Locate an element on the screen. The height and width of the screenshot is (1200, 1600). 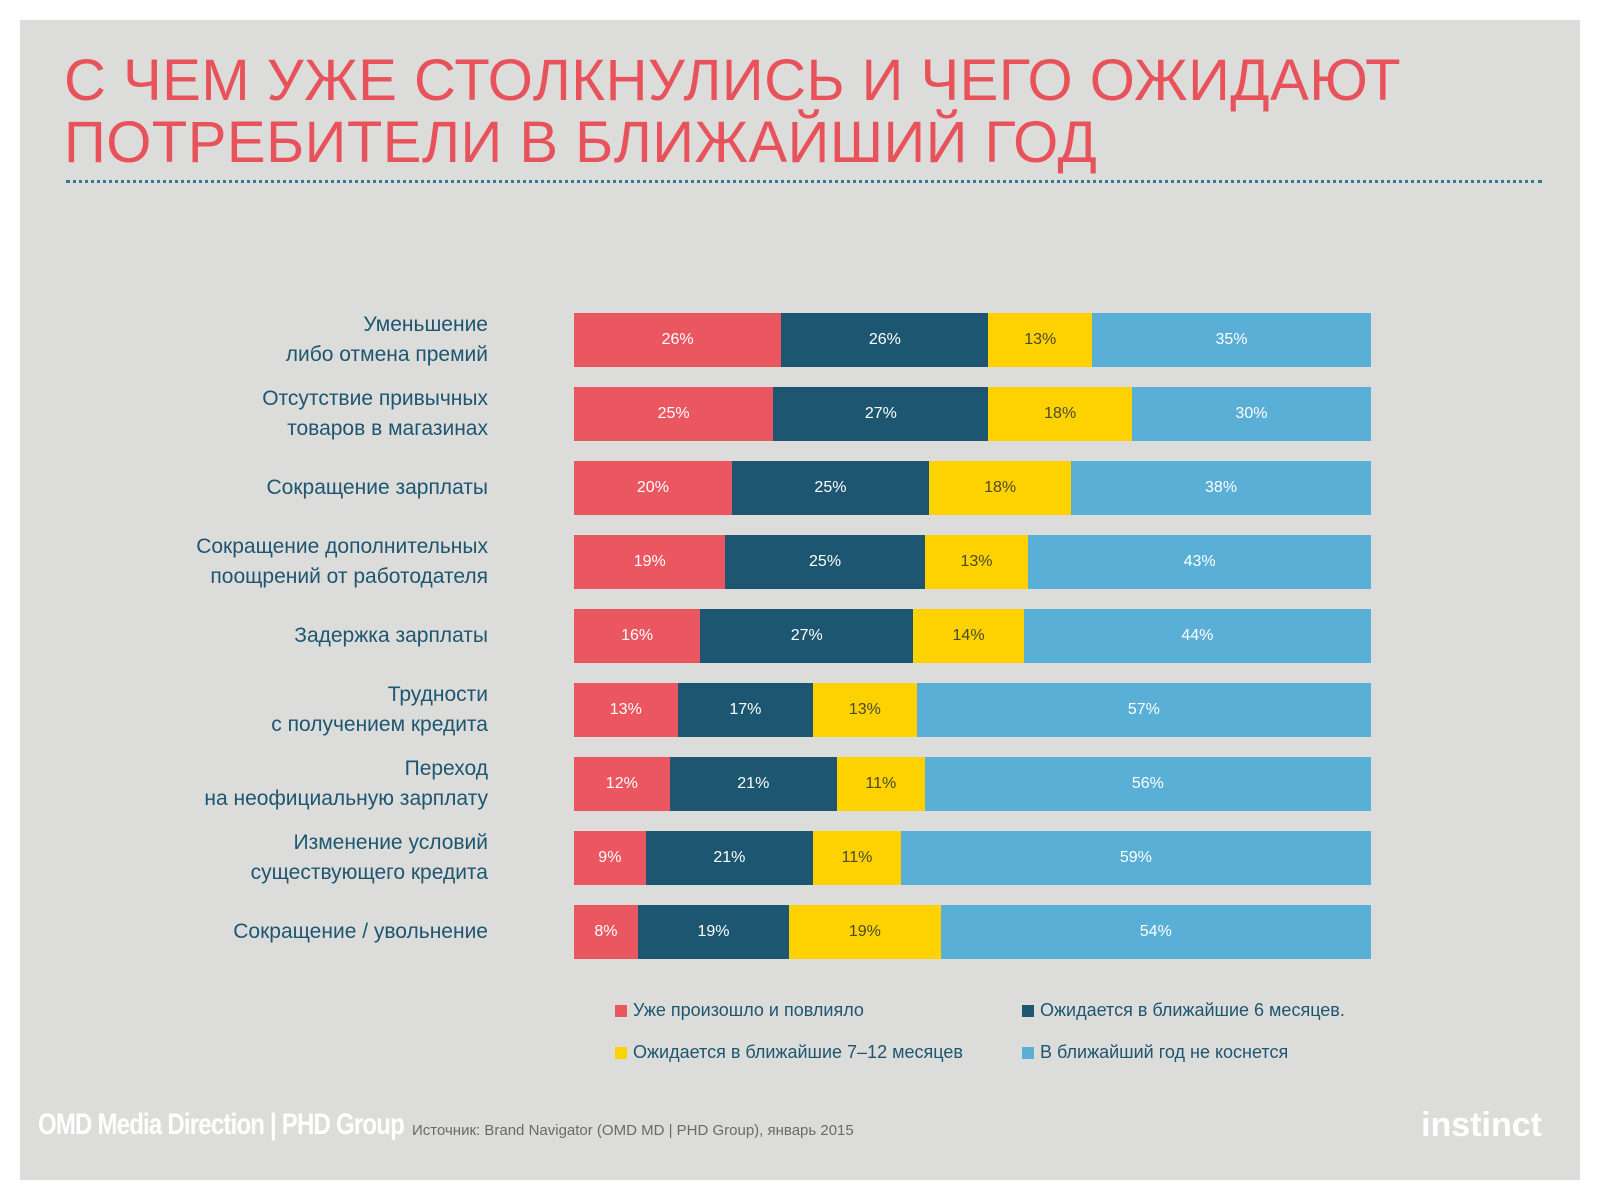
data-label: 57% is located at coordinates (1143, 709).